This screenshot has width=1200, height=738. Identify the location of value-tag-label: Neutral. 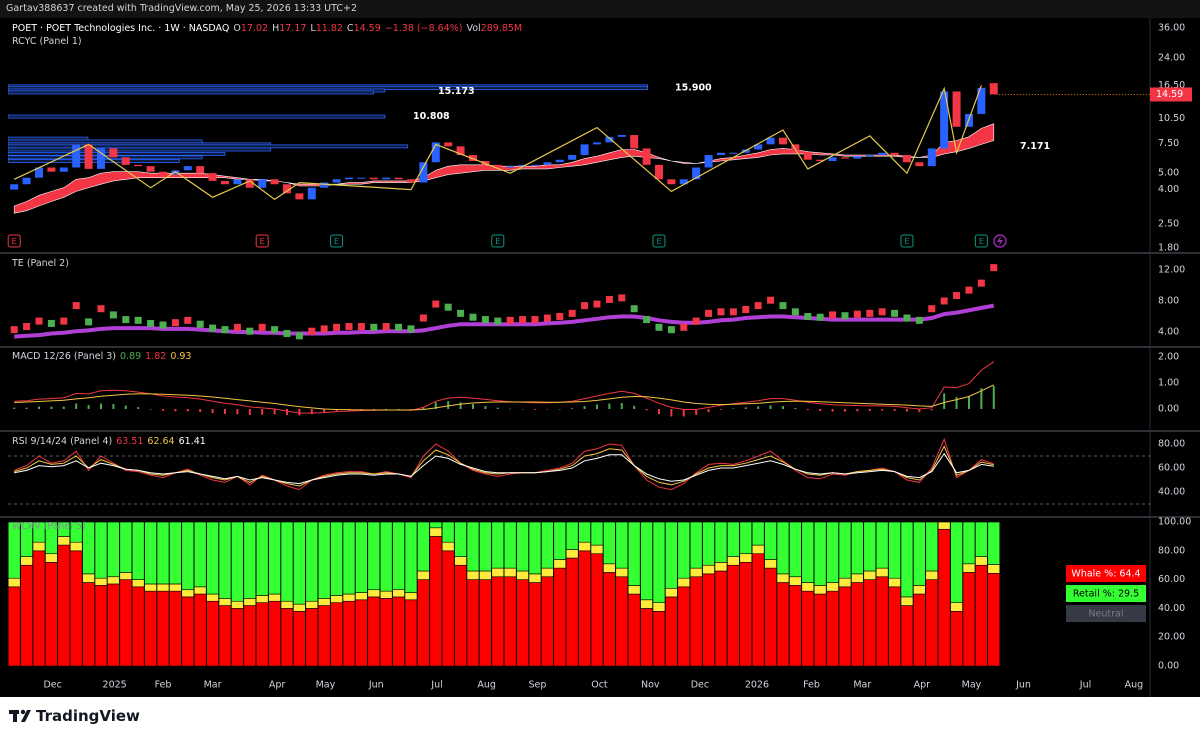
(1105, 614).